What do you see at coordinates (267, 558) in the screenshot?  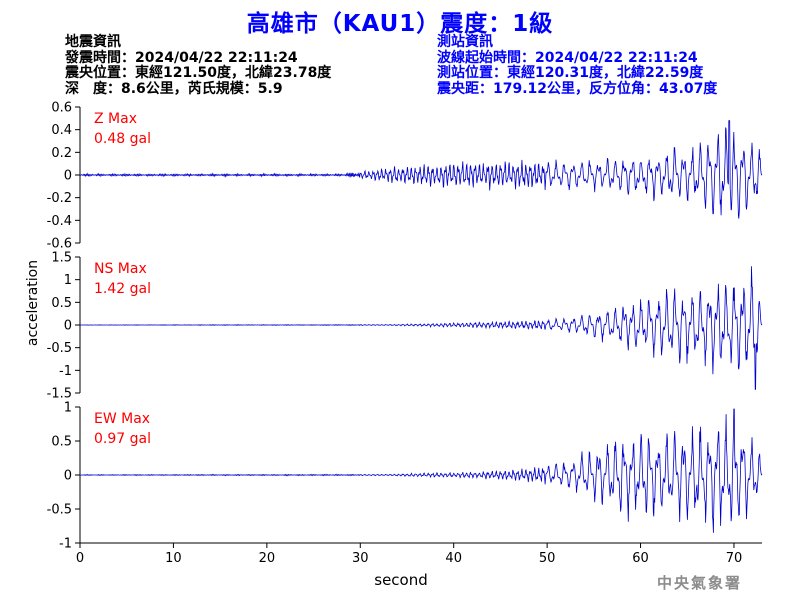 I see `x-tick-label: 20` at bounding box center [267, 558].